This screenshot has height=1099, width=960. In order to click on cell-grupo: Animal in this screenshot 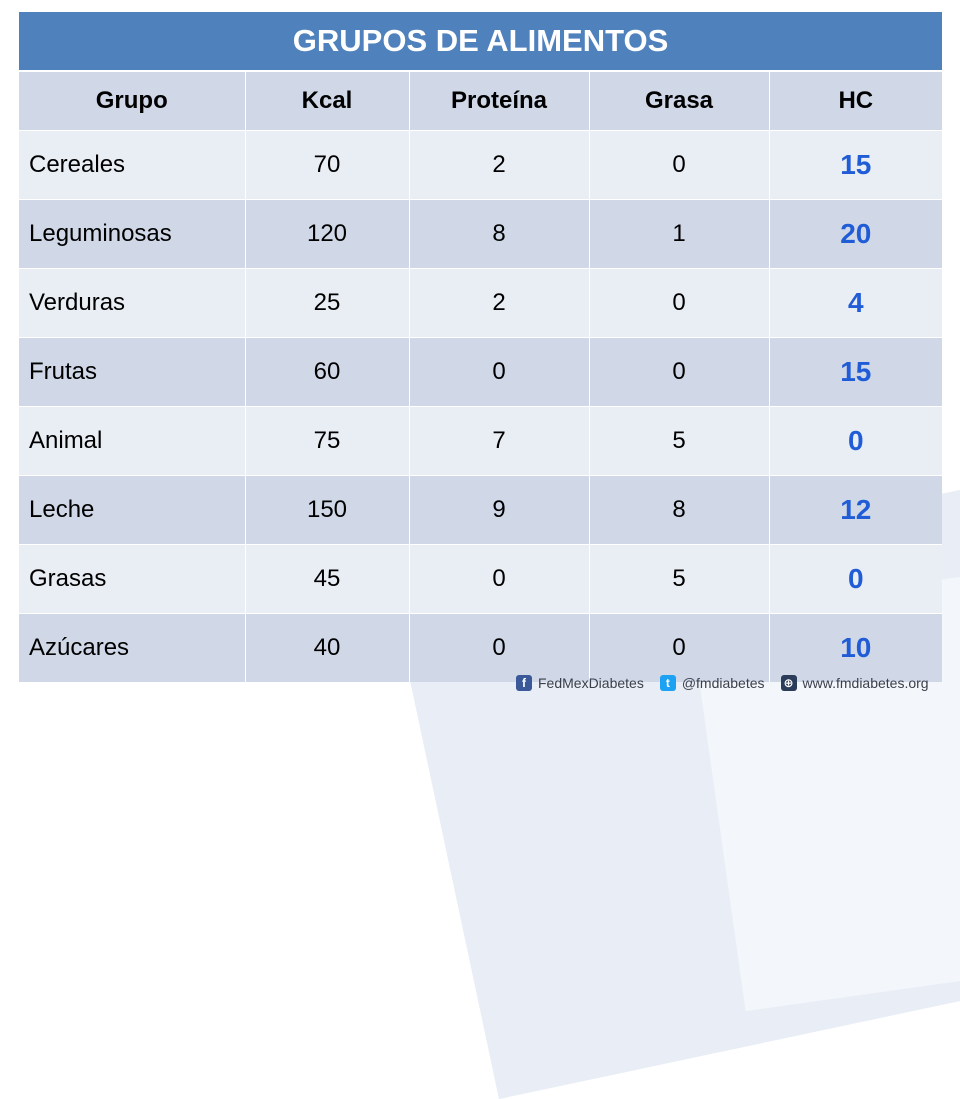, I will do `click(132, 441)`.